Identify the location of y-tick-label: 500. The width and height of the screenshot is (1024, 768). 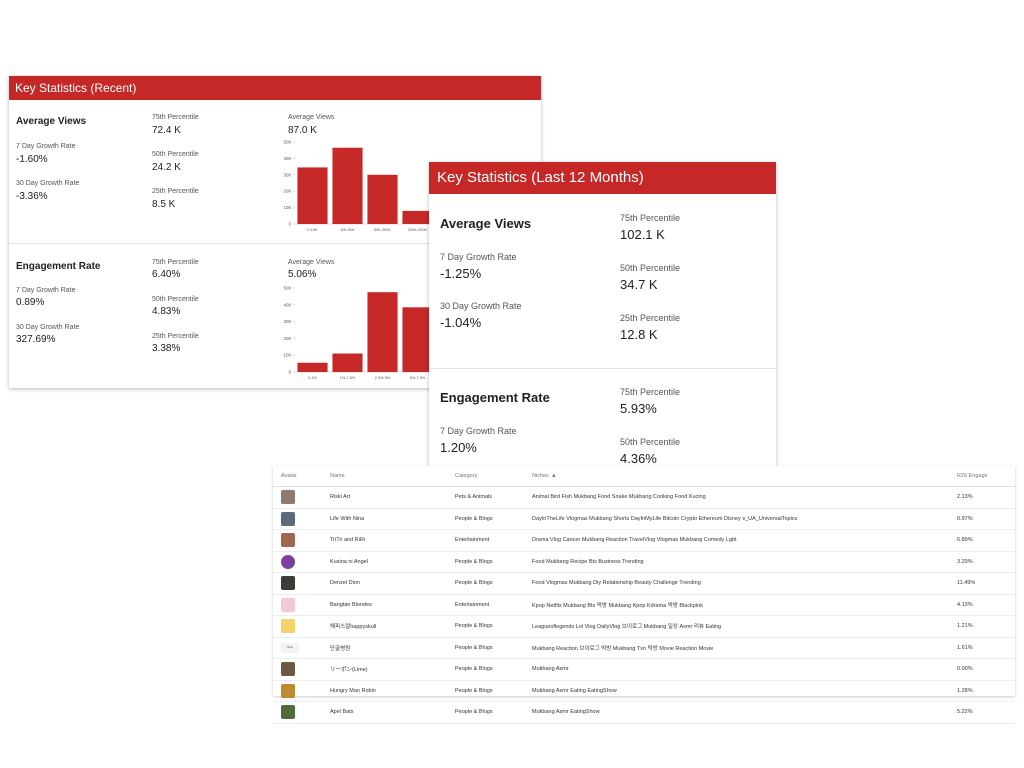
(287, 288).